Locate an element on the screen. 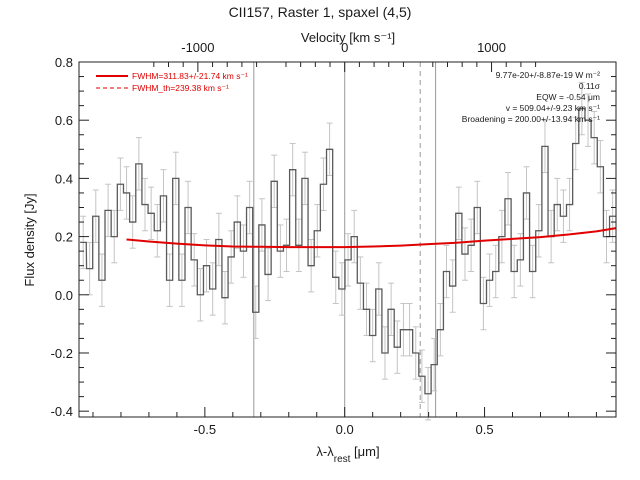 Image resolution: width=640 pixels, height=480 pixels. annotation-flux: 9.77e-20+/-8.87e-19 W m⁻² is located at coordinates (548, 75).